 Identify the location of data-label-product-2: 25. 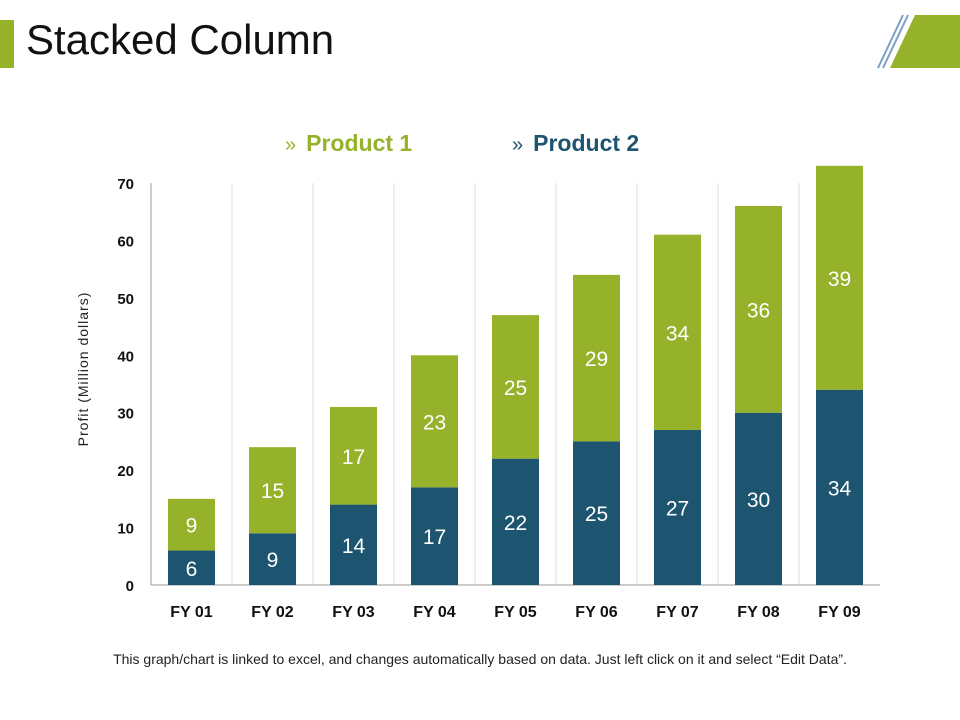
(596, 514).